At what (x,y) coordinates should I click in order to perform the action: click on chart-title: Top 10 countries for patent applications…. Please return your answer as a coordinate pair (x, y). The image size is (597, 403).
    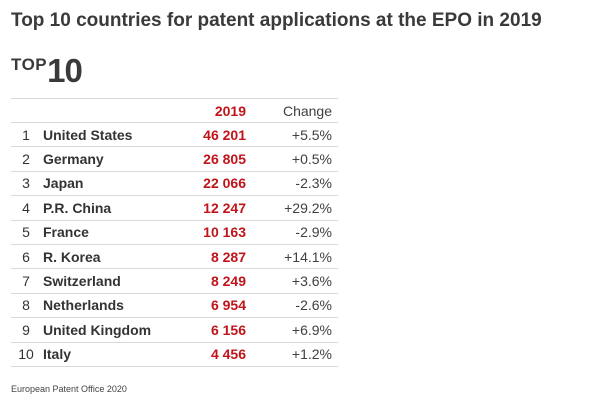
    Looking at the image, I should click on (276, 20).